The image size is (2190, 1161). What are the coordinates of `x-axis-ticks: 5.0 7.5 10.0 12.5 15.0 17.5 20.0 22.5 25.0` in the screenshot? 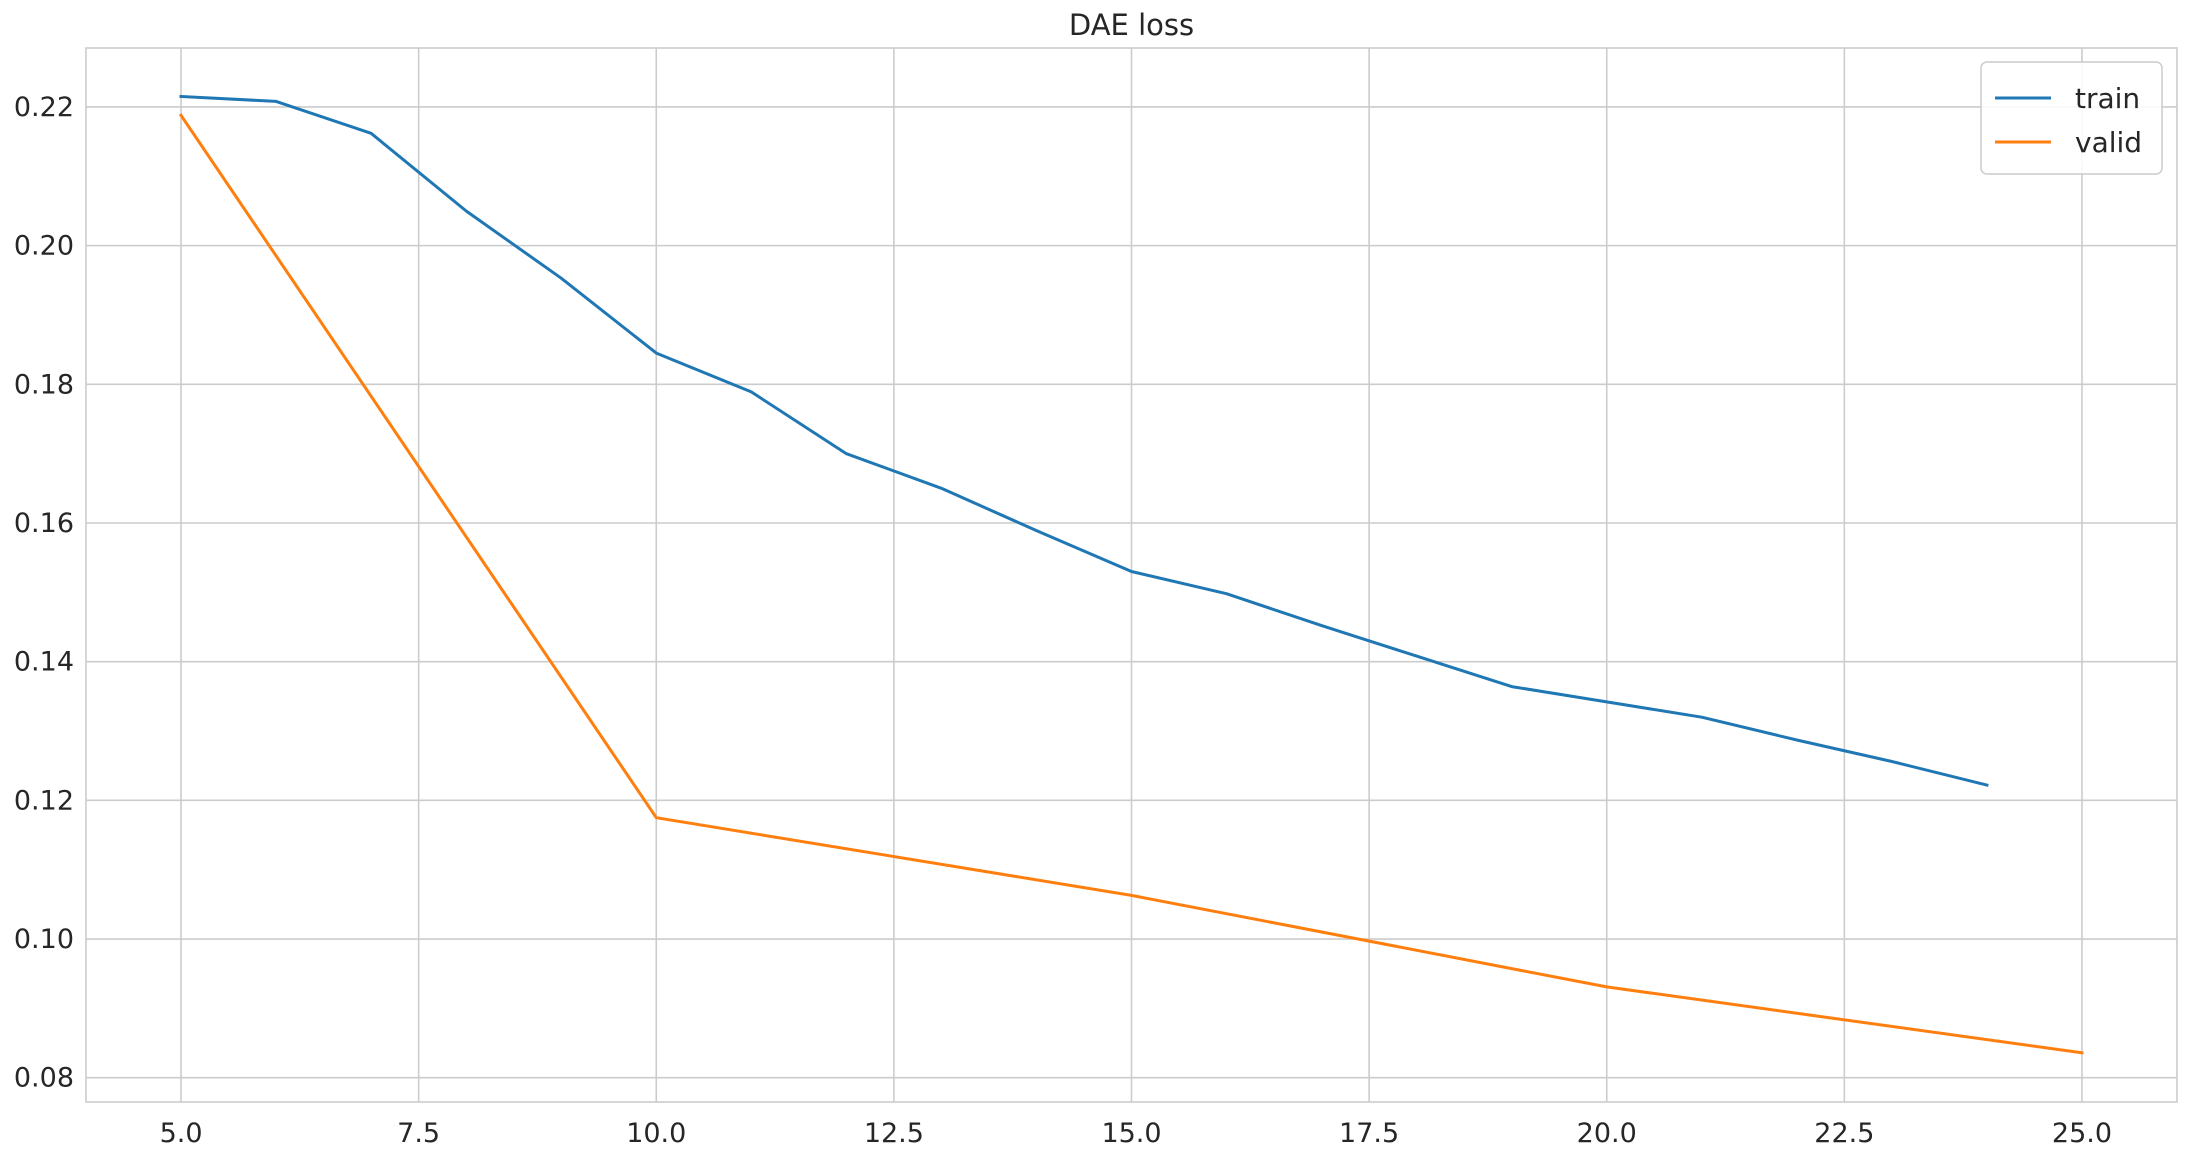 It's located at (1136, 1133).